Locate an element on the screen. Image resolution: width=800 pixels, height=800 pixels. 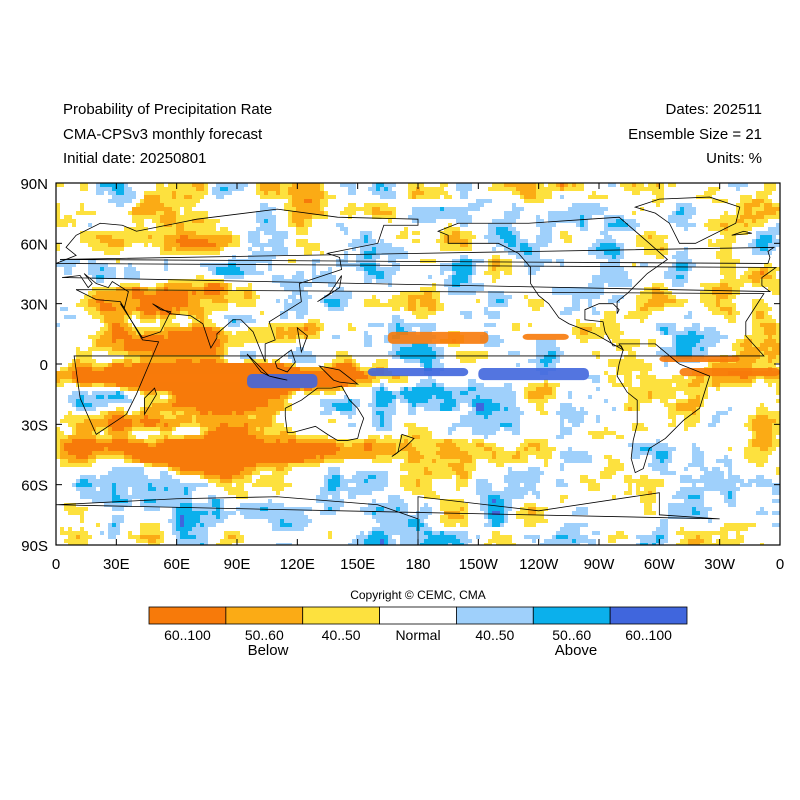
lat-tick-label: 60N is located at coordinates (34, 244).